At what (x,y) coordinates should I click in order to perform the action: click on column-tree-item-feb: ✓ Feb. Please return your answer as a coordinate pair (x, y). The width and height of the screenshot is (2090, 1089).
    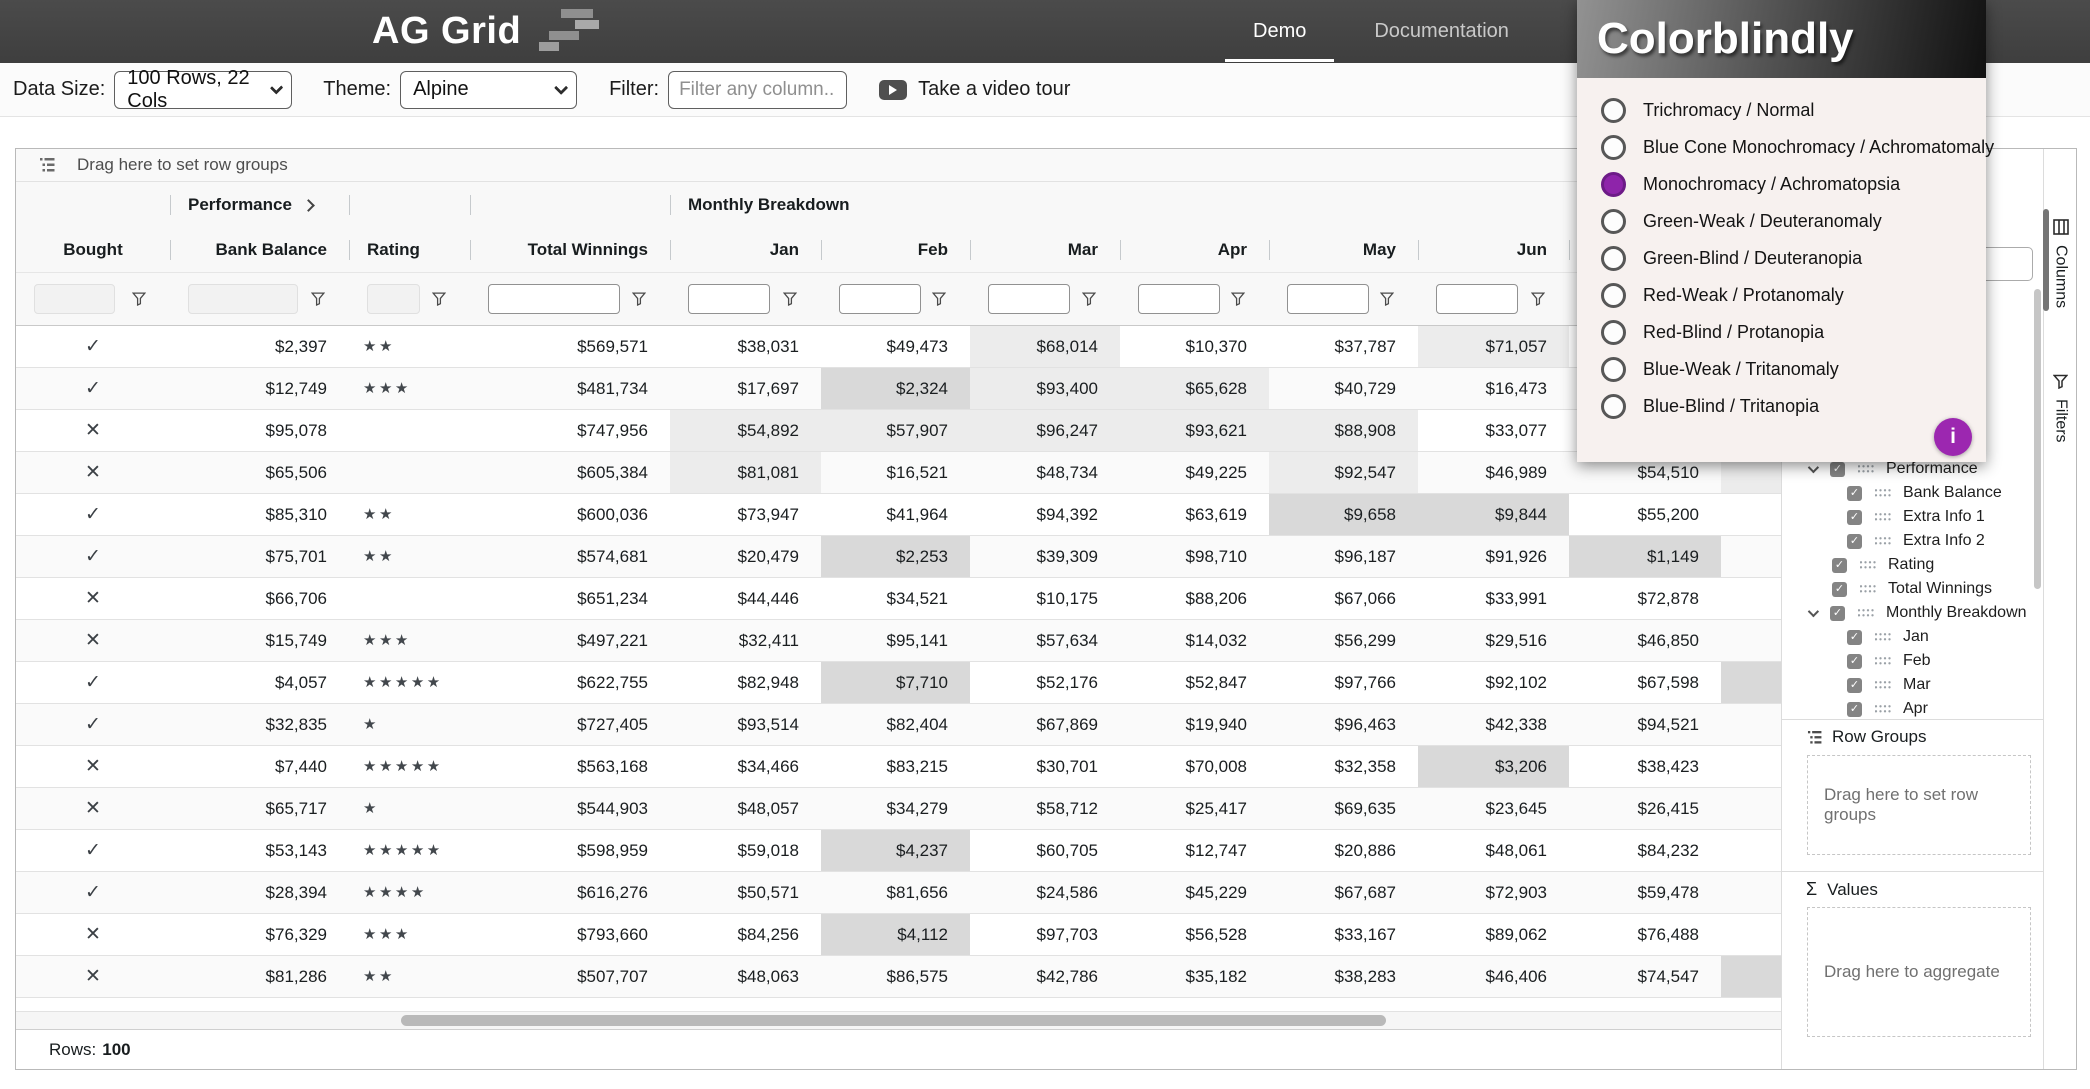
    Looking at the image, I should click on (1912, 661).